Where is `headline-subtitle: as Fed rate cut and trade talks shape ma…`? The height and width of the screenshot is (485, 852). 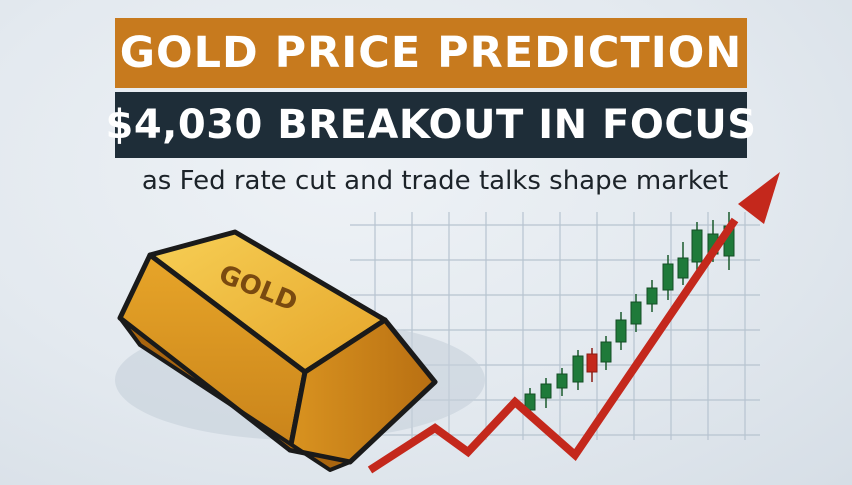
headline-subtitle: as Fed rate cut and trade talks shape ma… is located at coordinates (435, 181).